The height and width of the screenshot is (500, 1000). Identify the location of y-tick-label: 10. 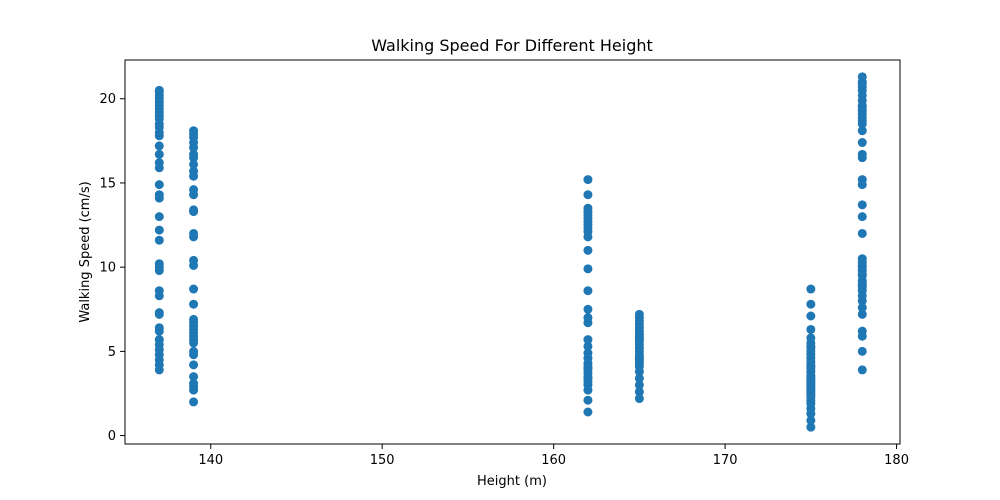
(107, 268).